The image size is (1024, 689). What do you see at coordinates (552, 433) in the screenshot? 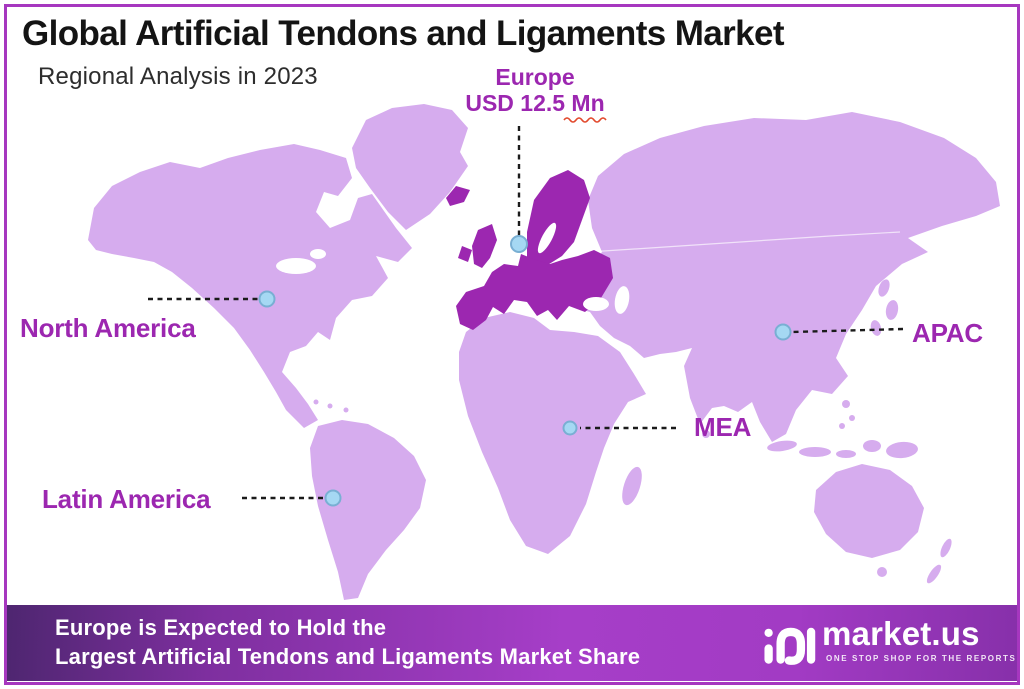
I see `africa` at bounding box center [552, 433].